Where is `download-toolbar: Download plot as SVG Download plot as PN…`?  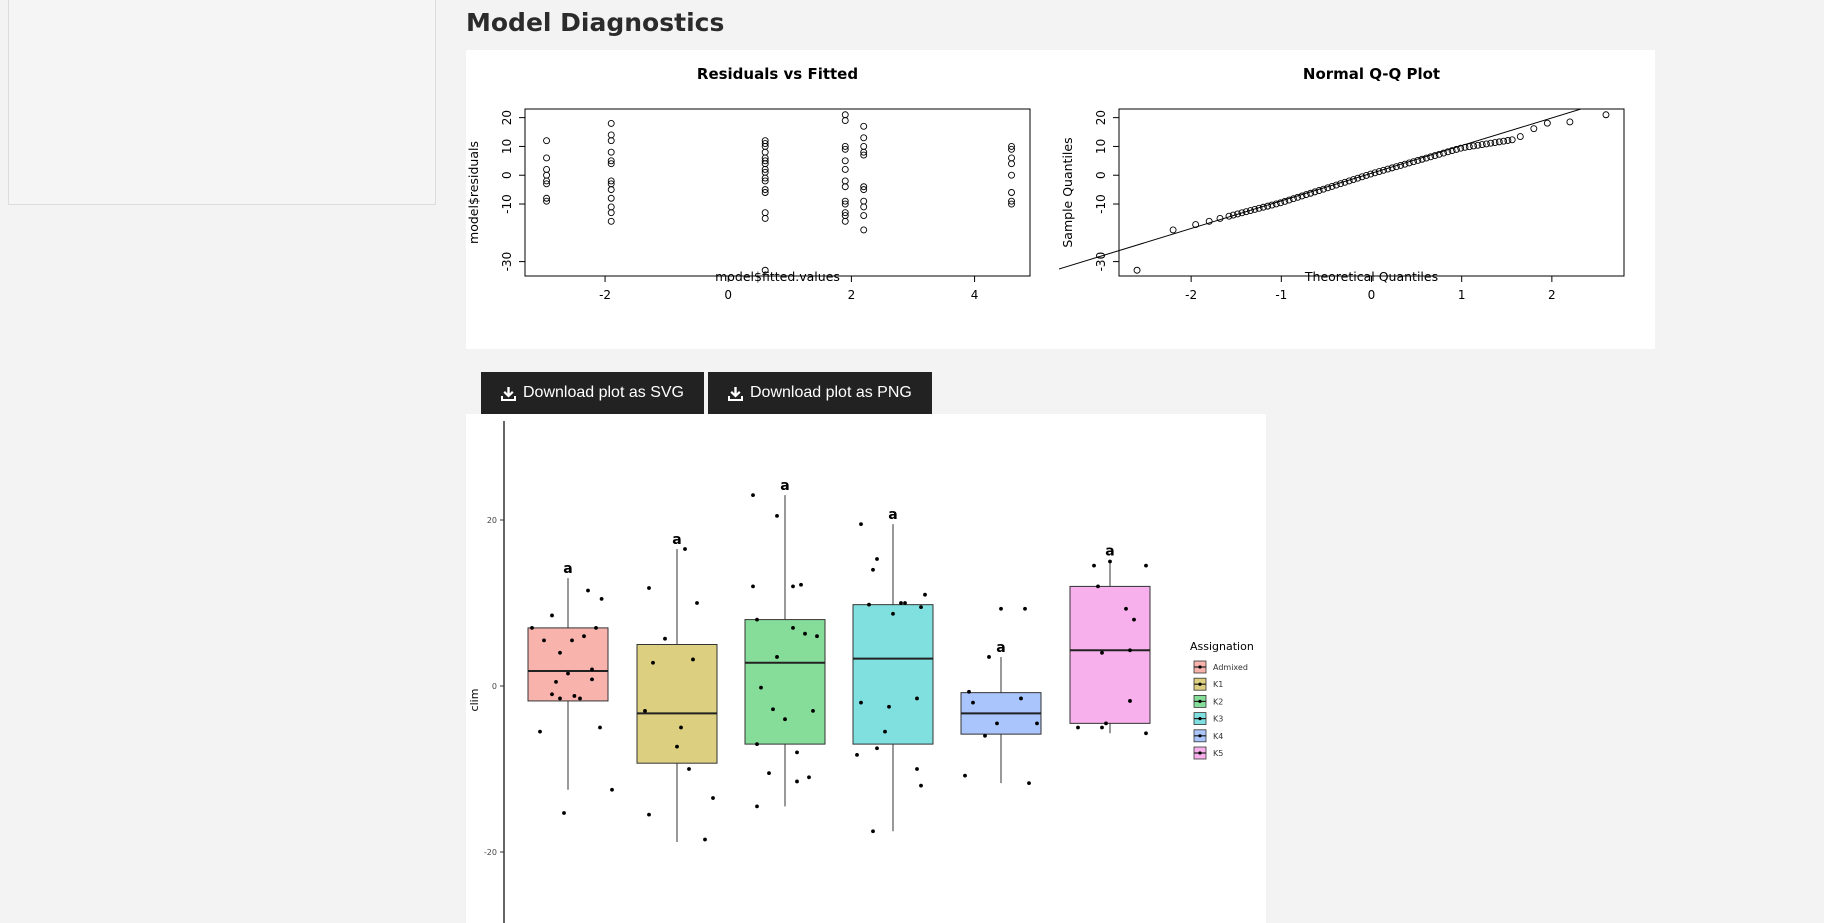
download-toolbar: Download plot as SVG Download plot as PN… is located at coordinates (706, 393).